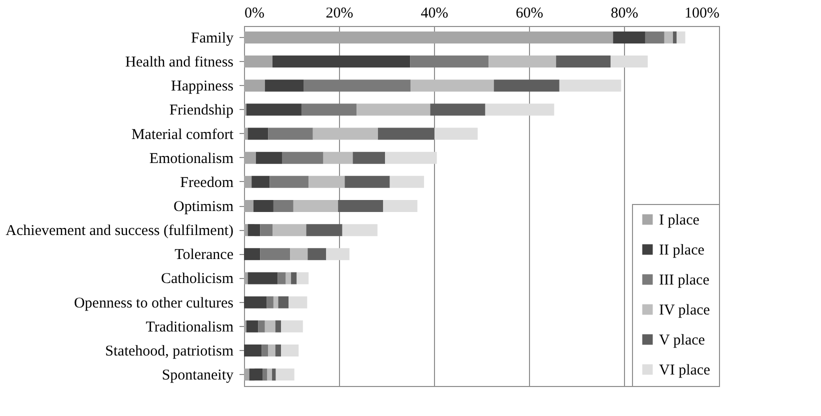 The height and width of the screenshot is (416, 821). What do you see at coordinates (197, 279) in the screenshot?
I see `y-tick-label: Catholicism` at bounding box center [197, 279].